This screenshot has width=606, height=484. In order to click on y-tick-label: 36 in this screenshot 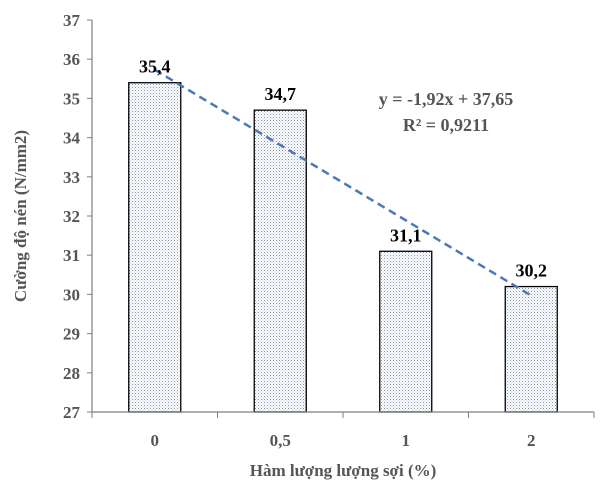, I will do `click(71, 59)`.